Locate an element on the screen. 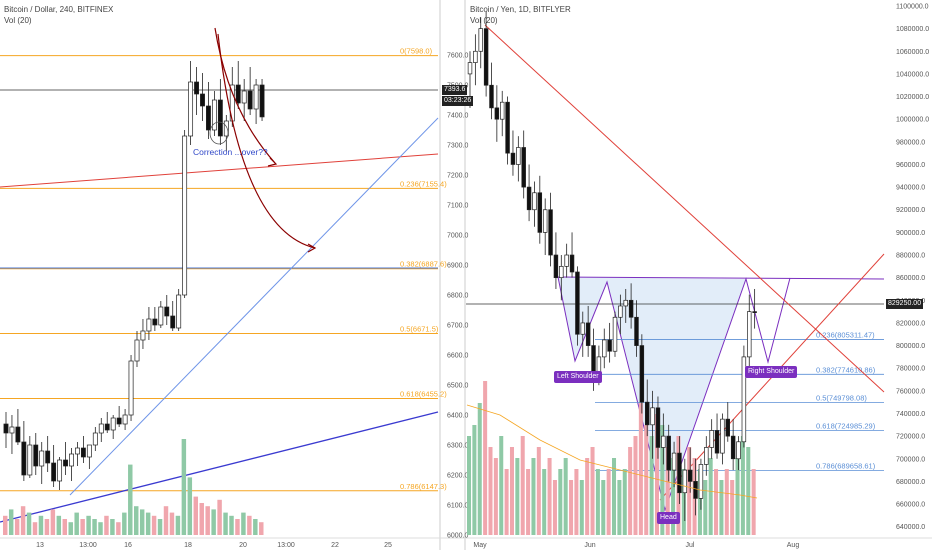  left-price-tick: 7300.0 is located at coordinates (458, 146).